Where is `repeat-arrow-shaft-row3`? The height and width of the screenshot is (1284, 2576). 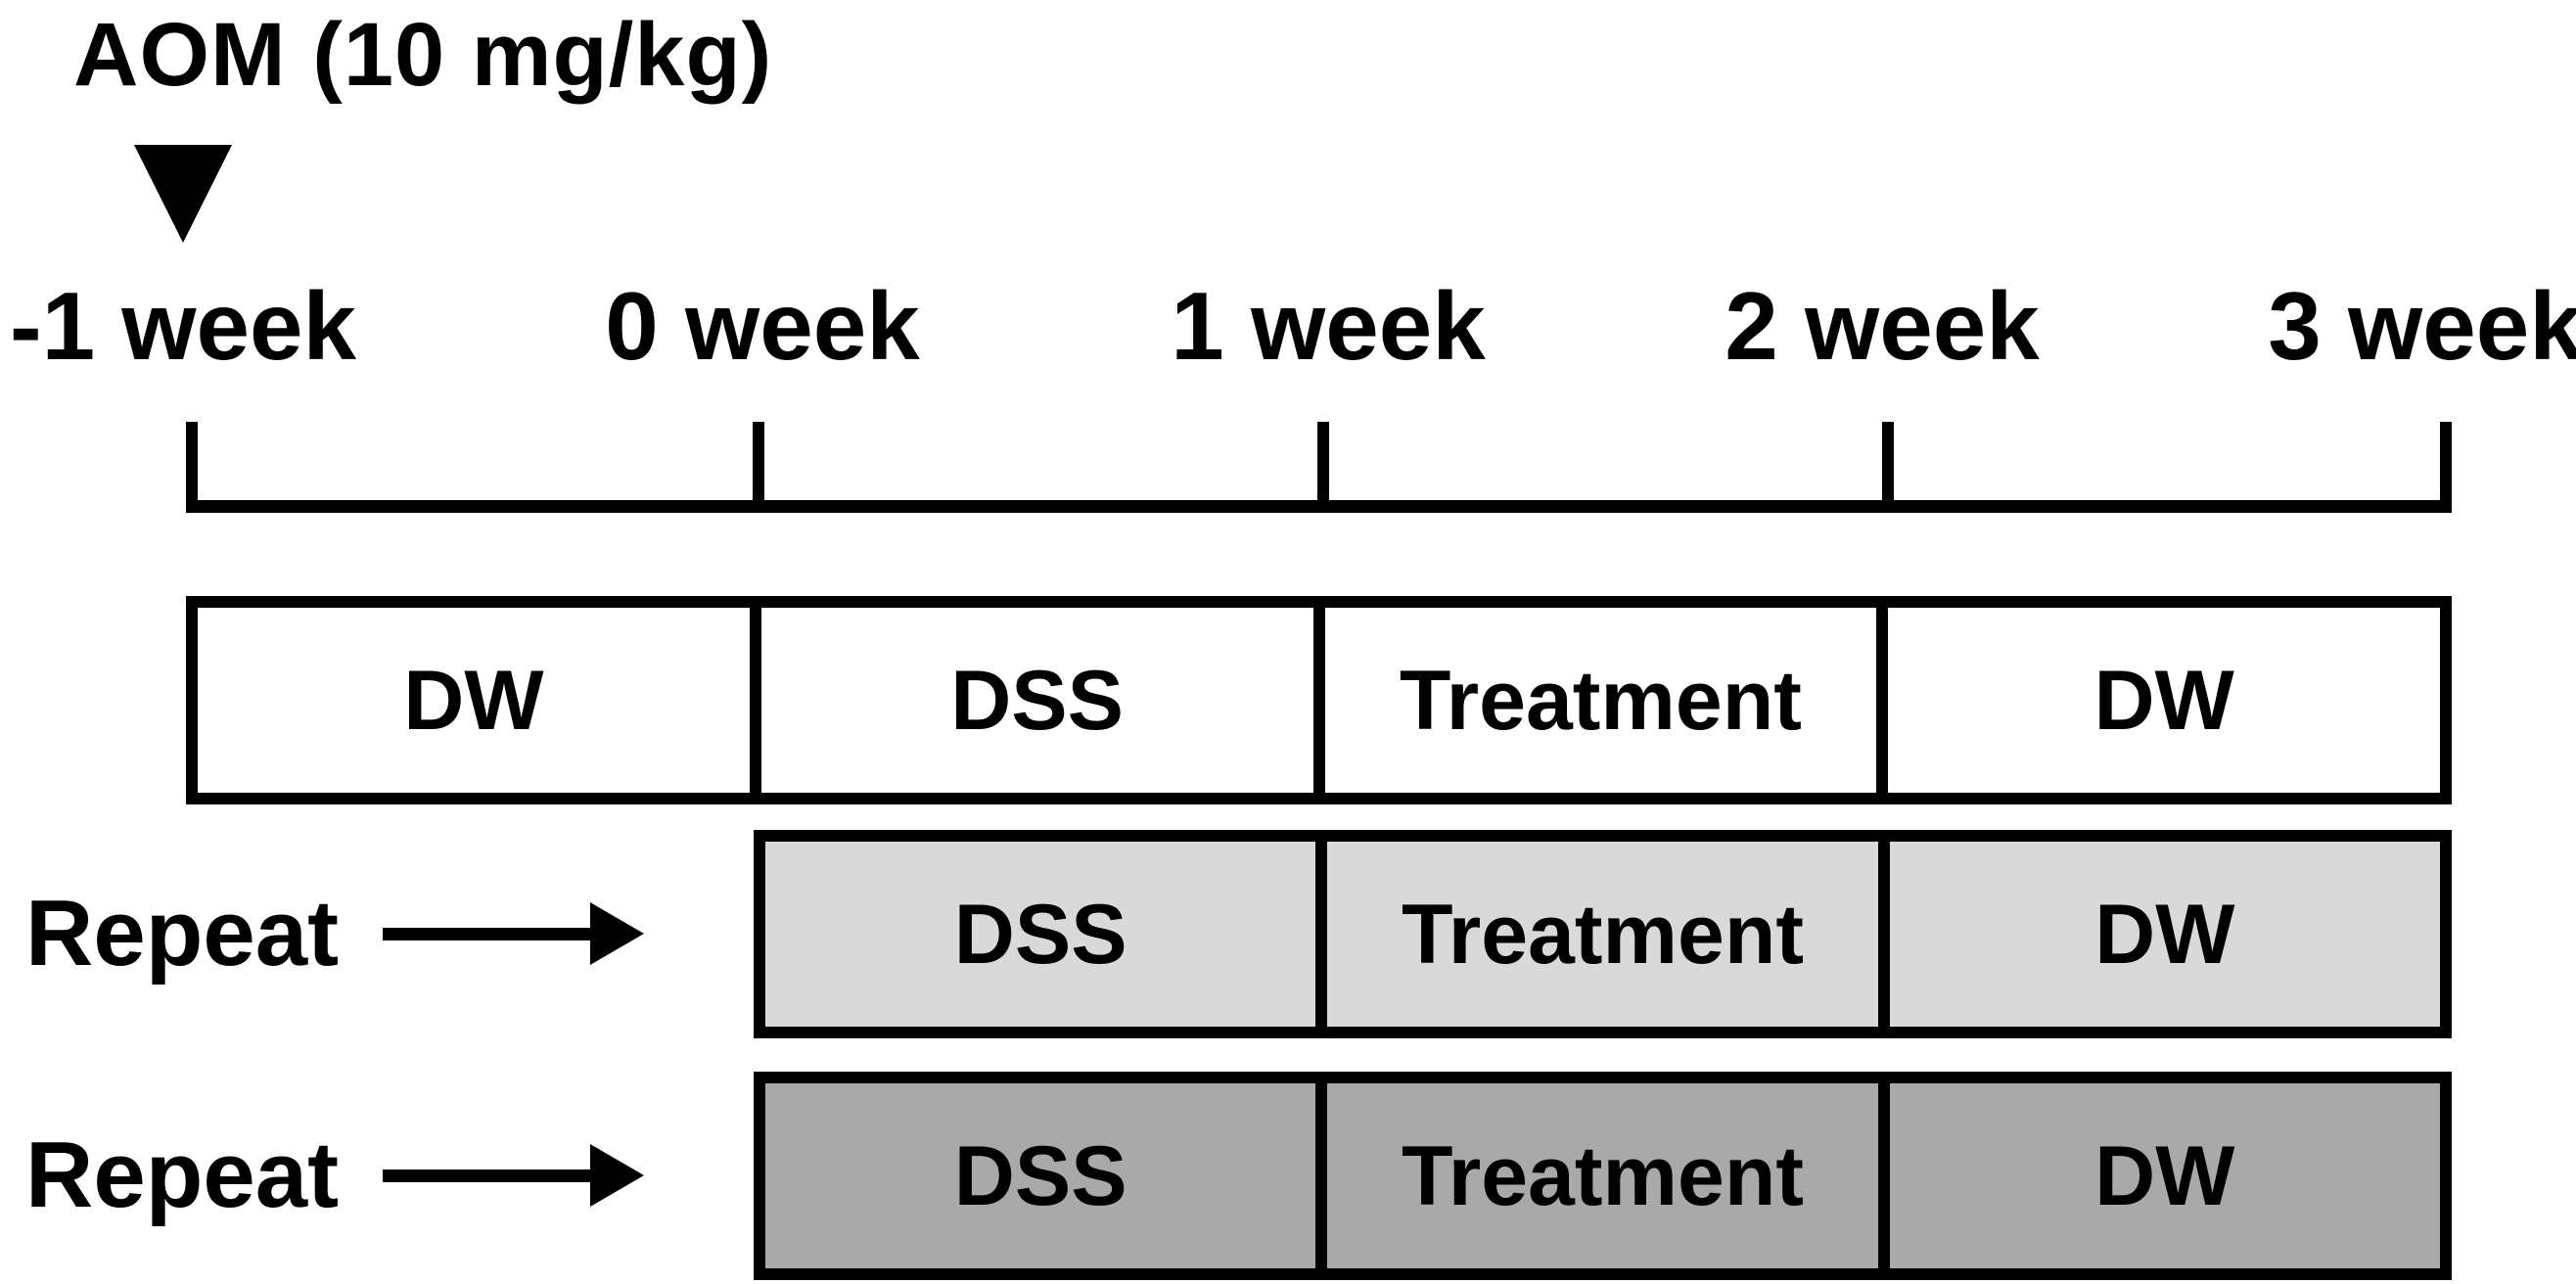
repeat-arrow-shaft-row3 is located at coordinates (487, 1175).